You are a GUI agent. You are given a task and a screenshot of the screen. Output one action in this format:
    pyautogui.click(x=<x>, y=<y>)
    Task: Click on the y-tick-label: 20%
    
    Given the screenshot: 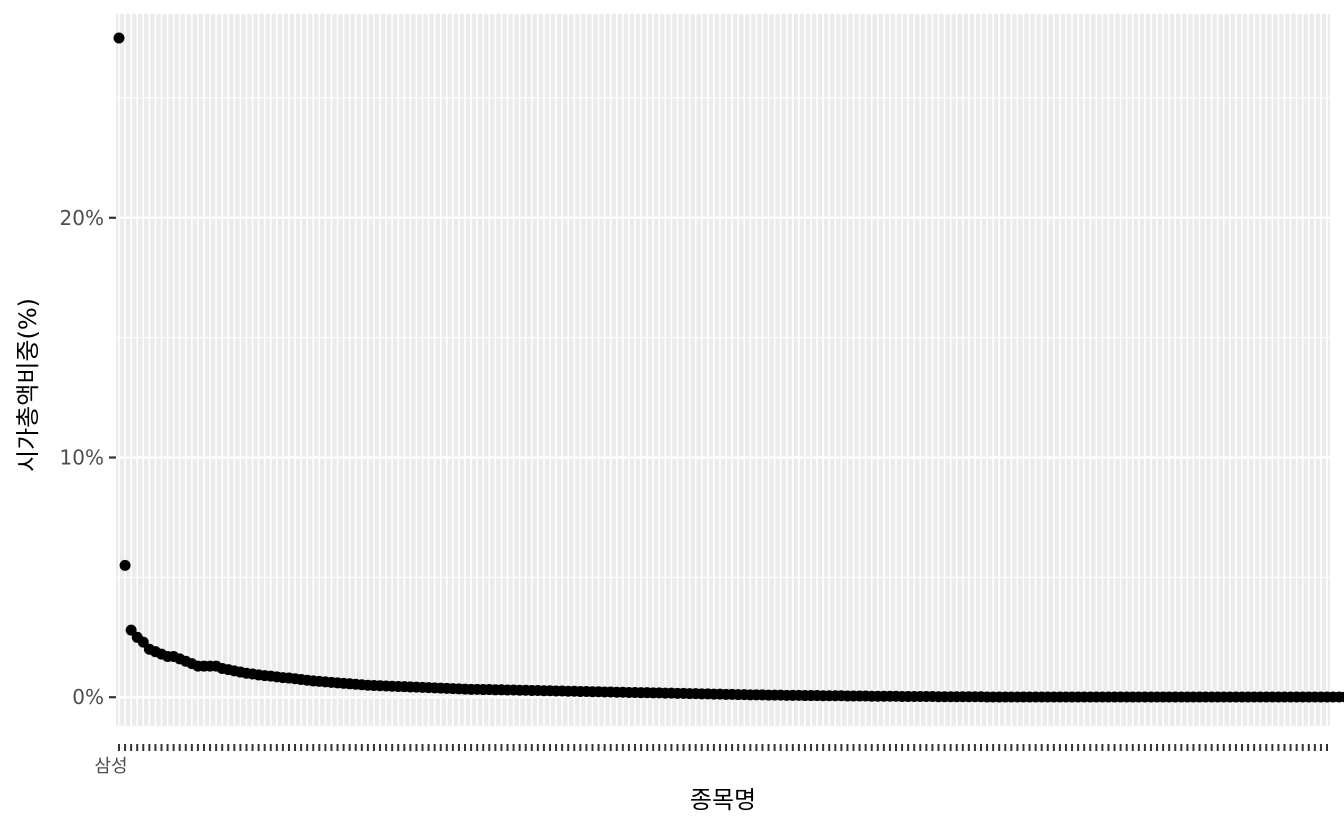 What is the action you would take?
    pyautogui.click(x=82, y=218)
    